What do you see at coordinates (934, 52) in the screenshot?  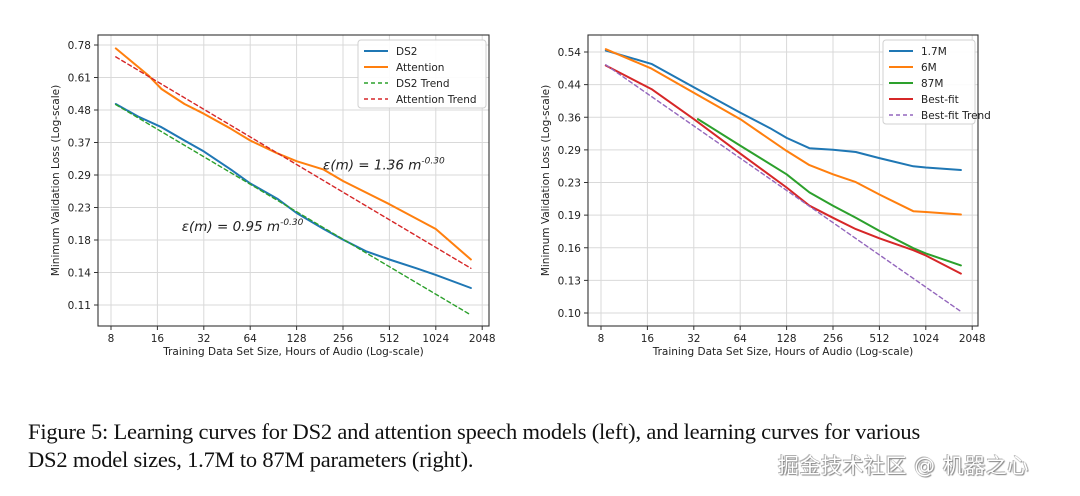 I see `legend-label: 1.7M` at bounding box center [934, 52].